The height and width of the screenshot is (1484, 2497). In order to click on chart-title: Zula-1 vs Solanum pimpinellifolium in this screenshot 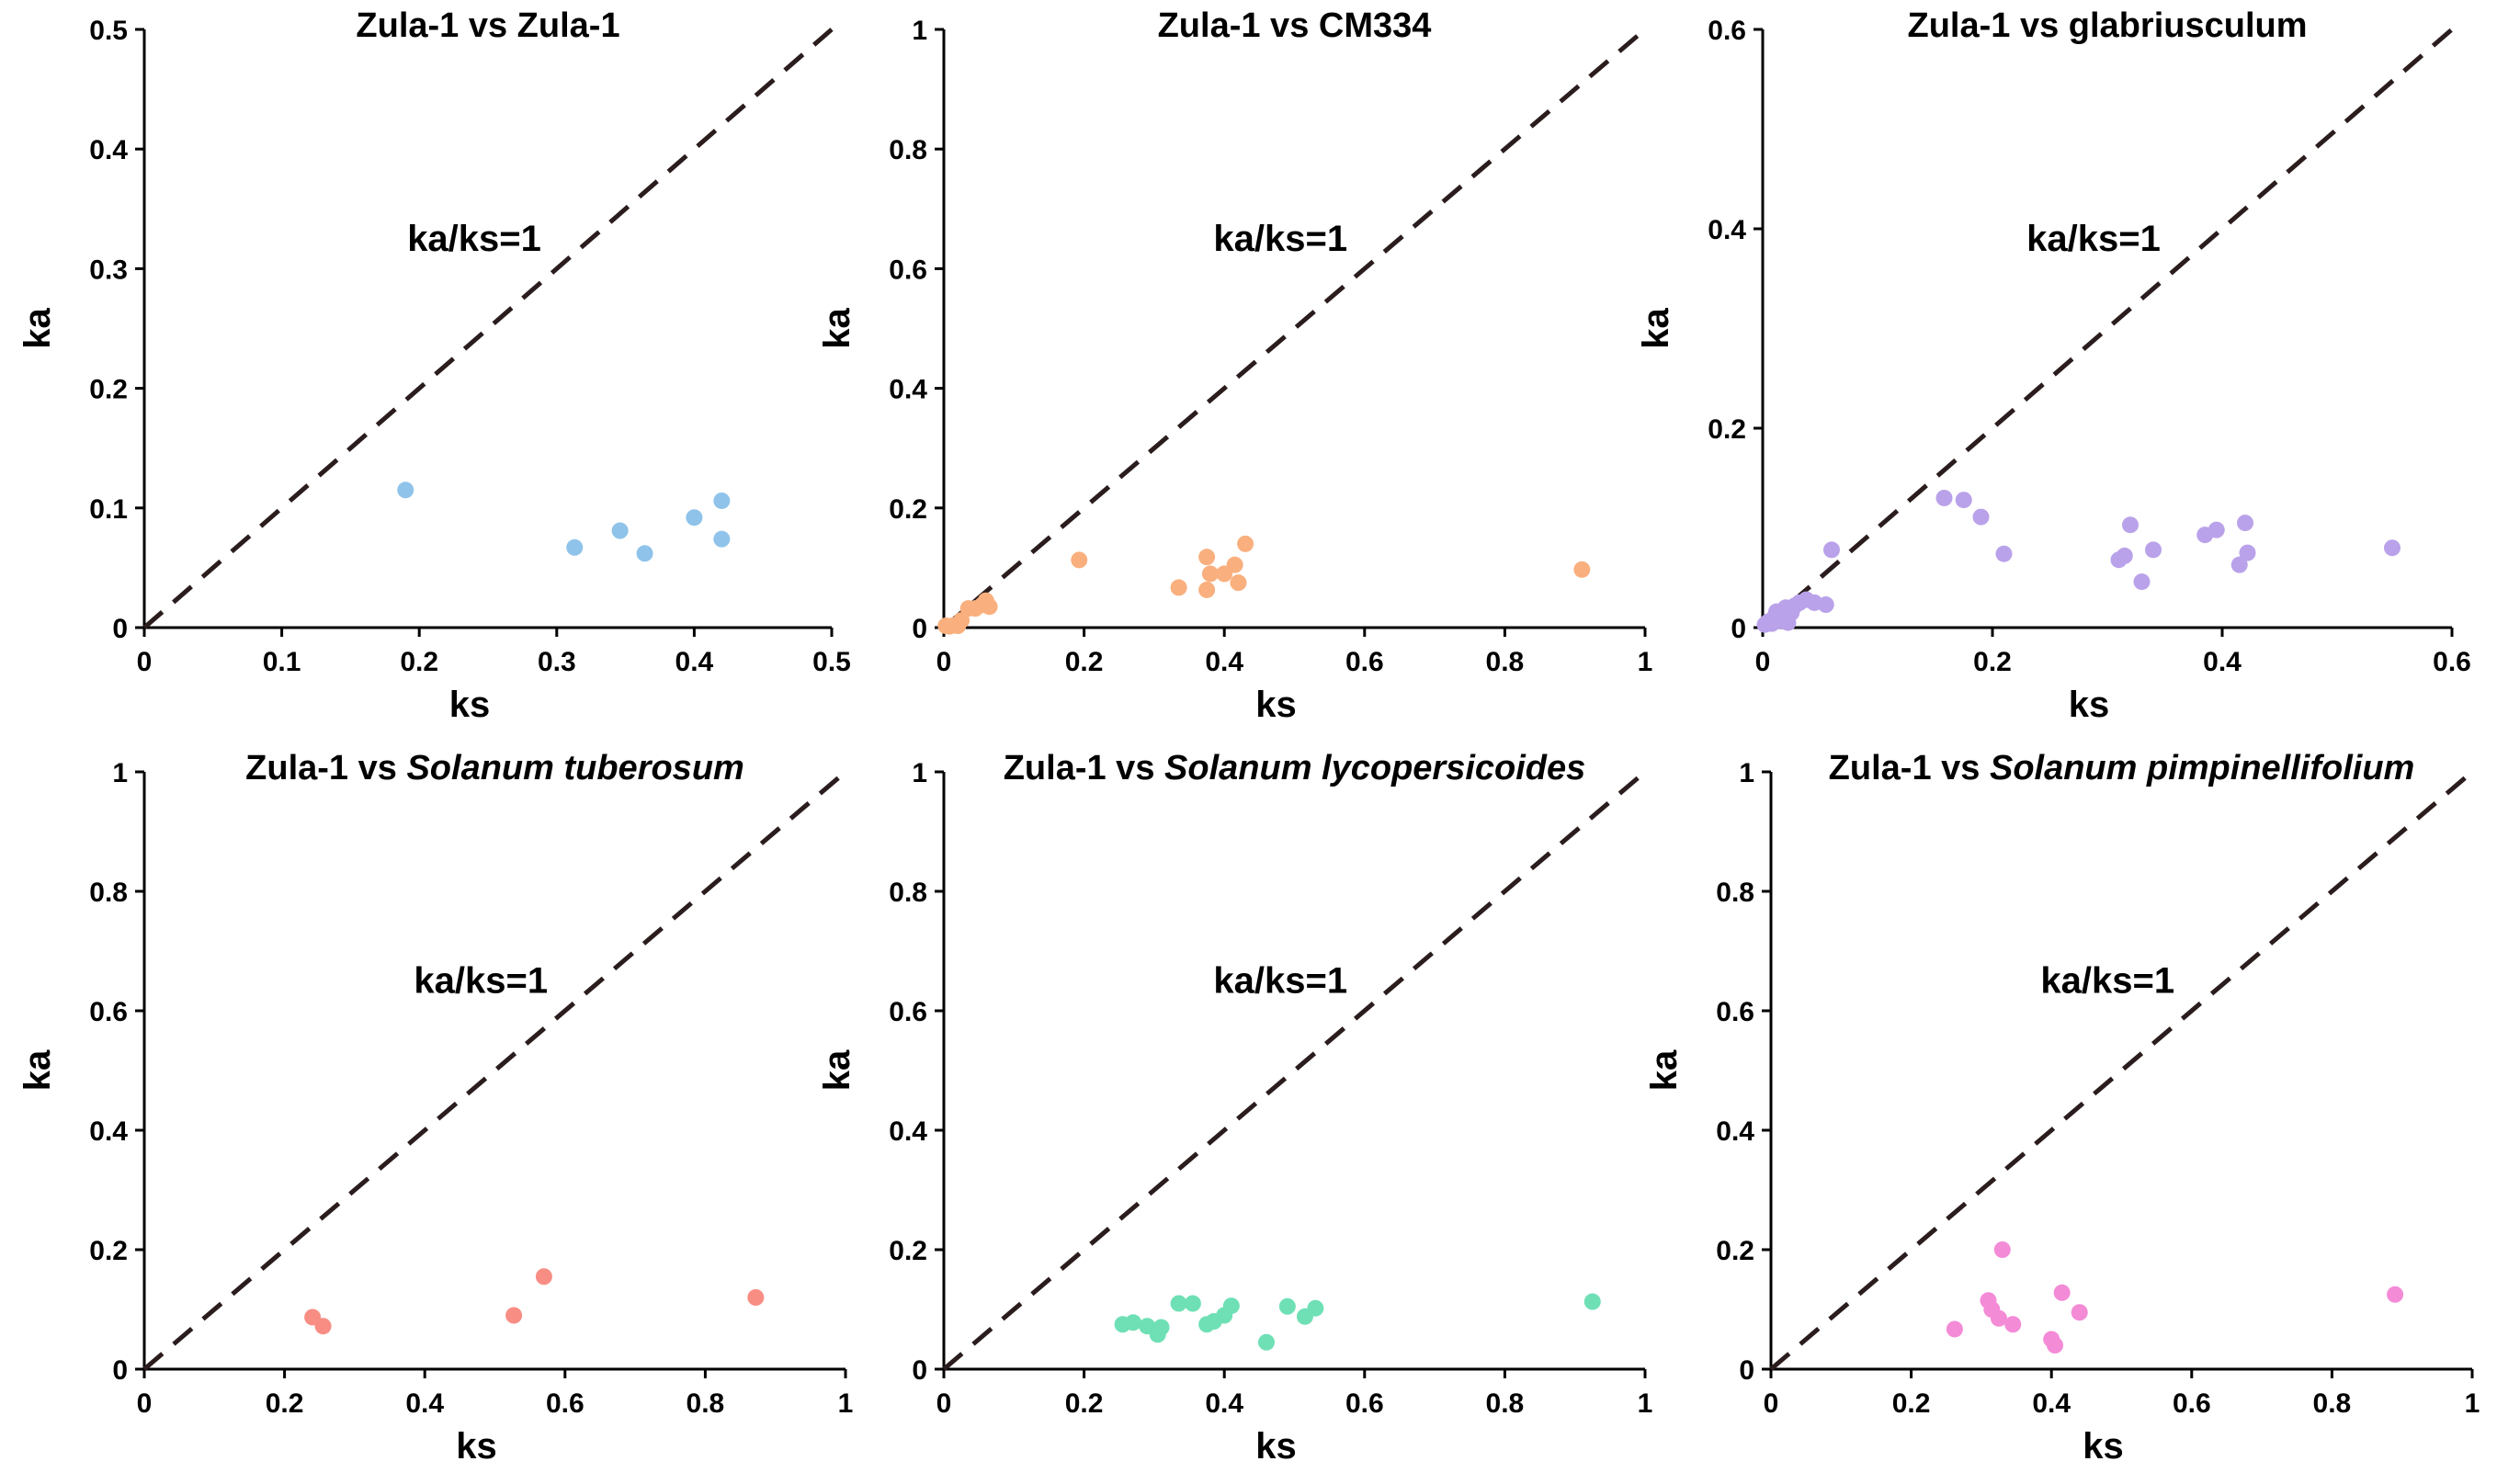, I will do `click(2122, 768)`.